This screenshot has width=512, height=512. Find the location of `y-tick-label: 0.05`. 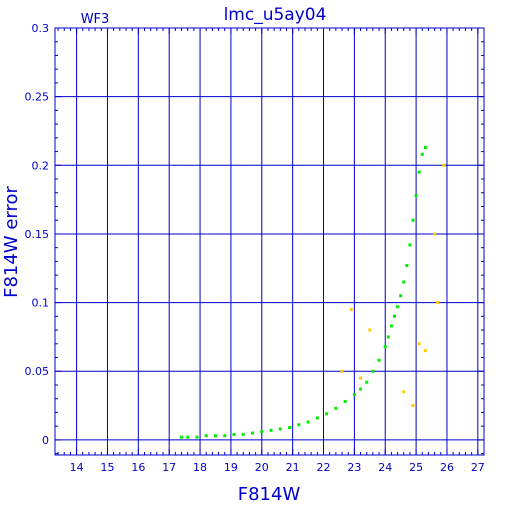

y-tick-label: 0.05 is located at coordinates (37, 371).